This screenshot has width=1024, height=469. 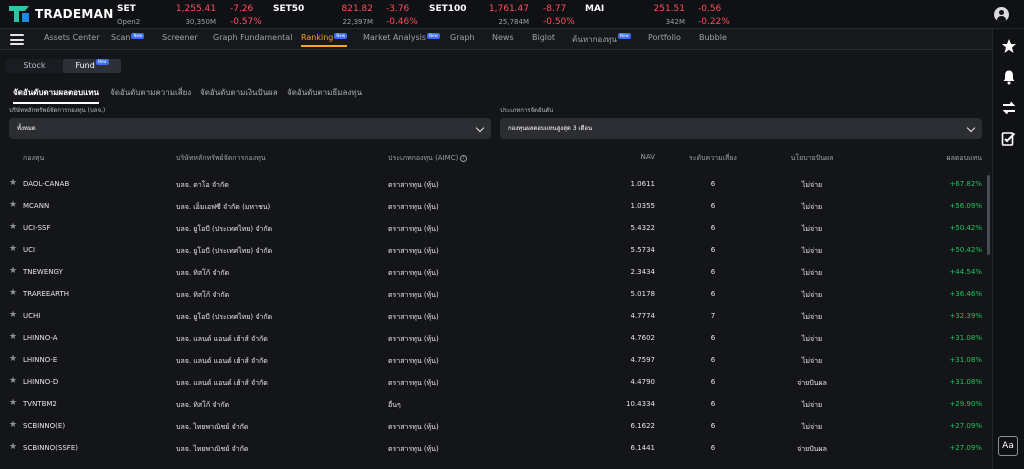 What do you see at coordinates (428, 158) in the screenshot?
I see `col-fund-type: ประเภทกองทุน (AIMC) i` at bounding box center [428, 158].